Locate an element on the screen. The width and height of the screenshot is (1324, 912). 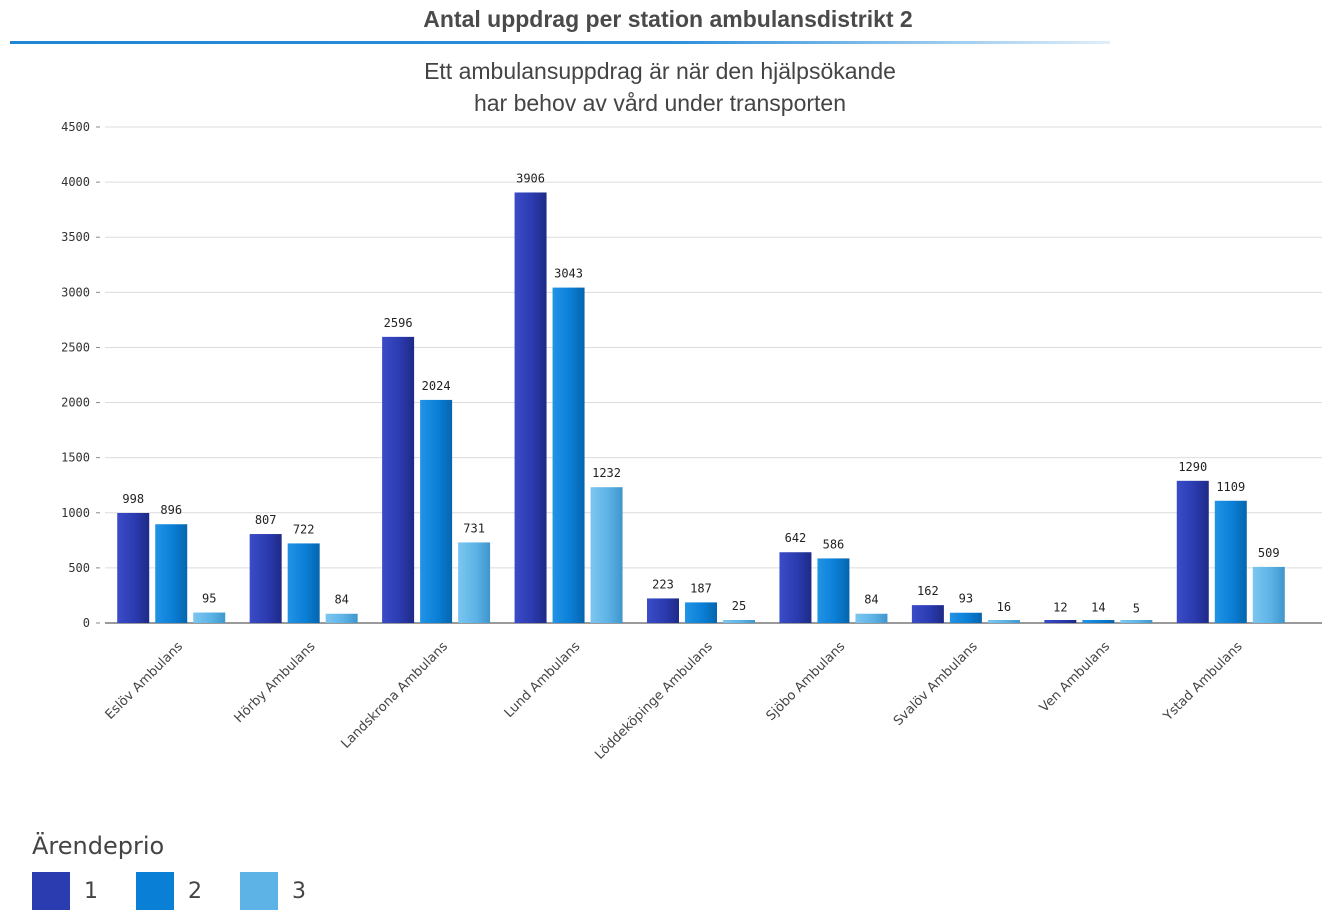
x-category-label: Sjöbo Ambulans is located at coordinates (806, 681).